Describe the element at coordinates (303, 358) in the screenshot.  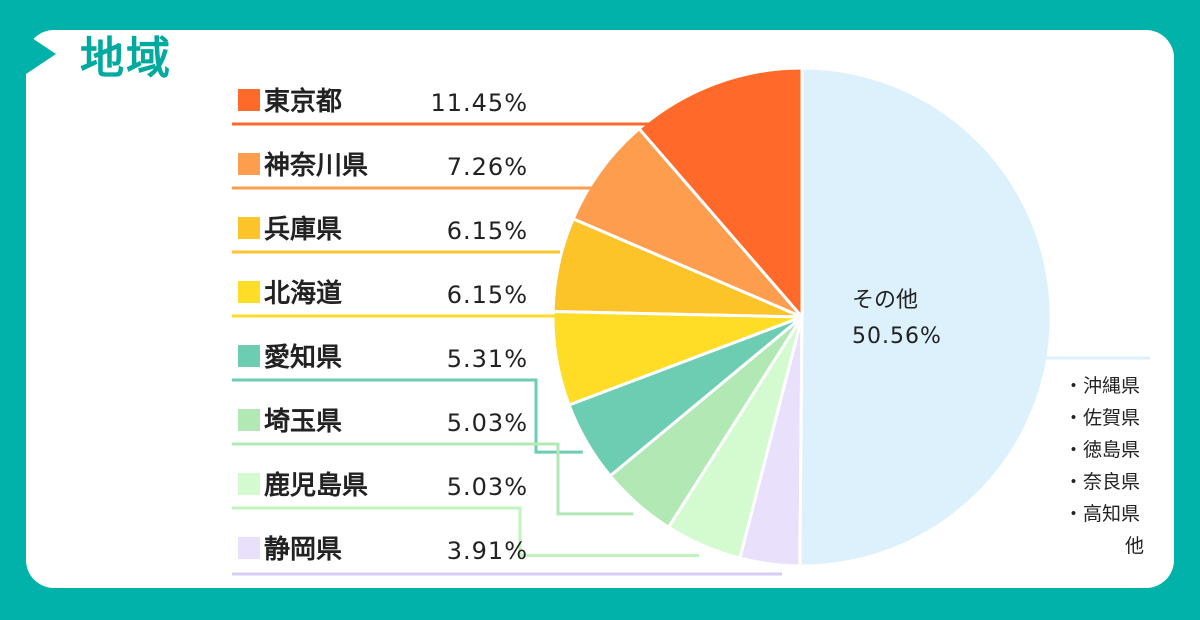
I see `legend-label: 愛知県` at that location.